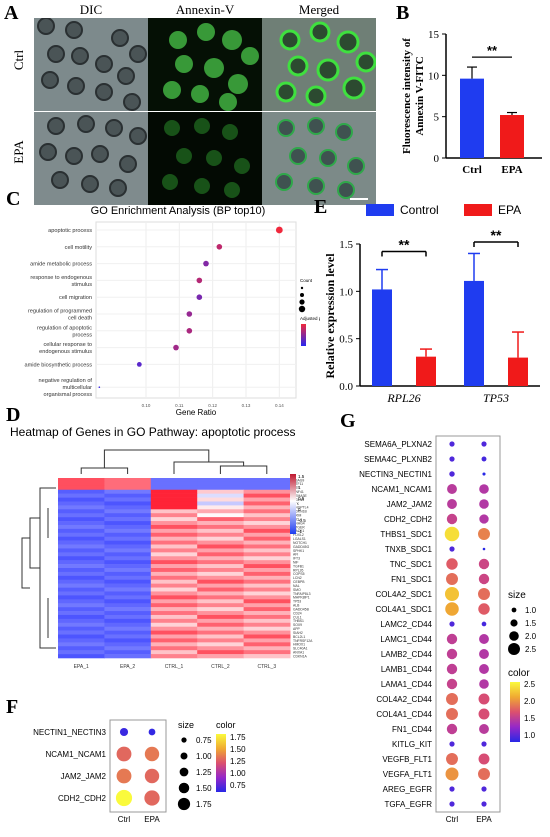 This screenshot has width=550, height=837. Describe the element at coordinates (64, 331) in the screenshot. I see `y-tick-label: regulation of apoptotic process` at that location.